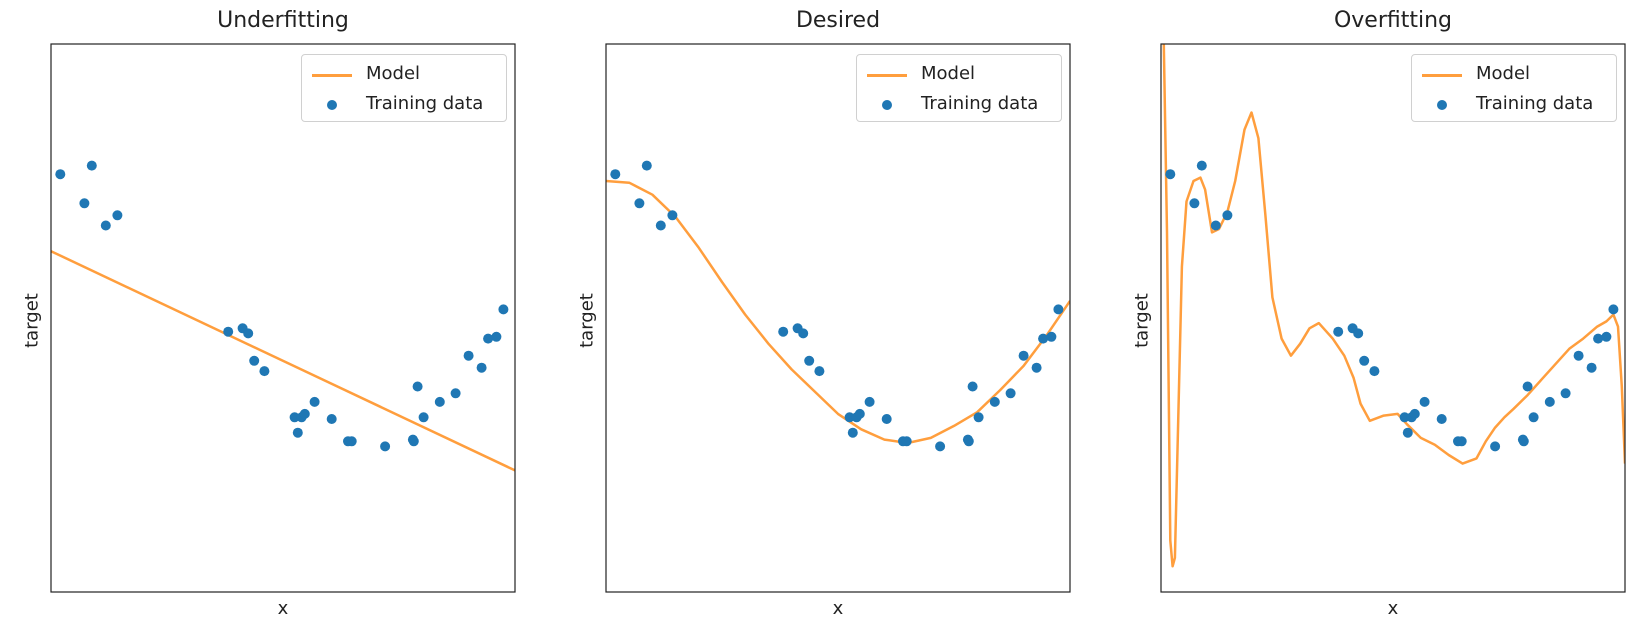 This screenshot has width=1651, height=637. What do you see at coordinates (838, 20) in the screenshot?
I see `plot-title: Desired` at bounding box center [838, 20].